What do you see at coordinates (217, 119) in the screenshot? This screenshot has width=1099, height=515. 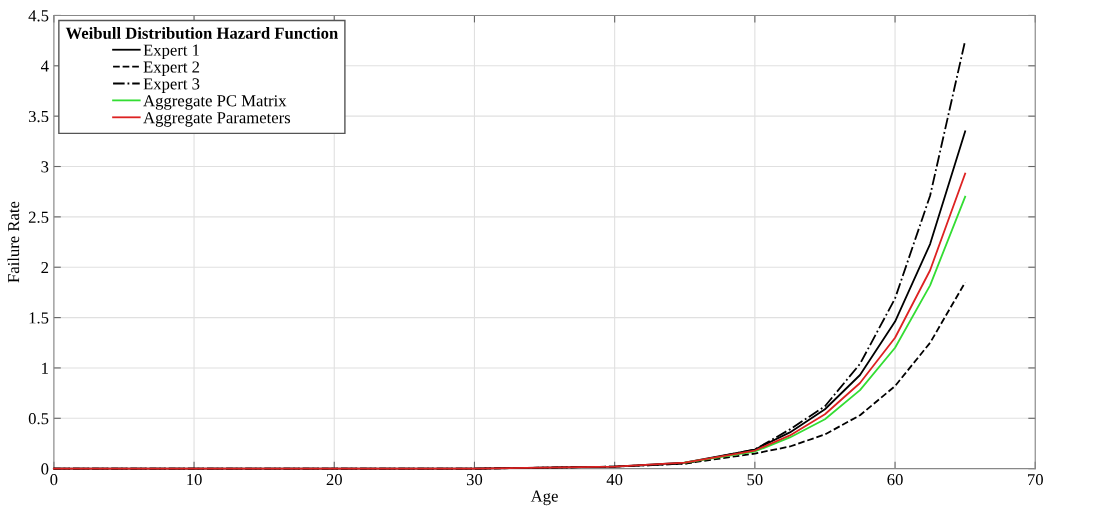 I see `legend-label: Aggregate Parameters` at bounding box center [217, 119].